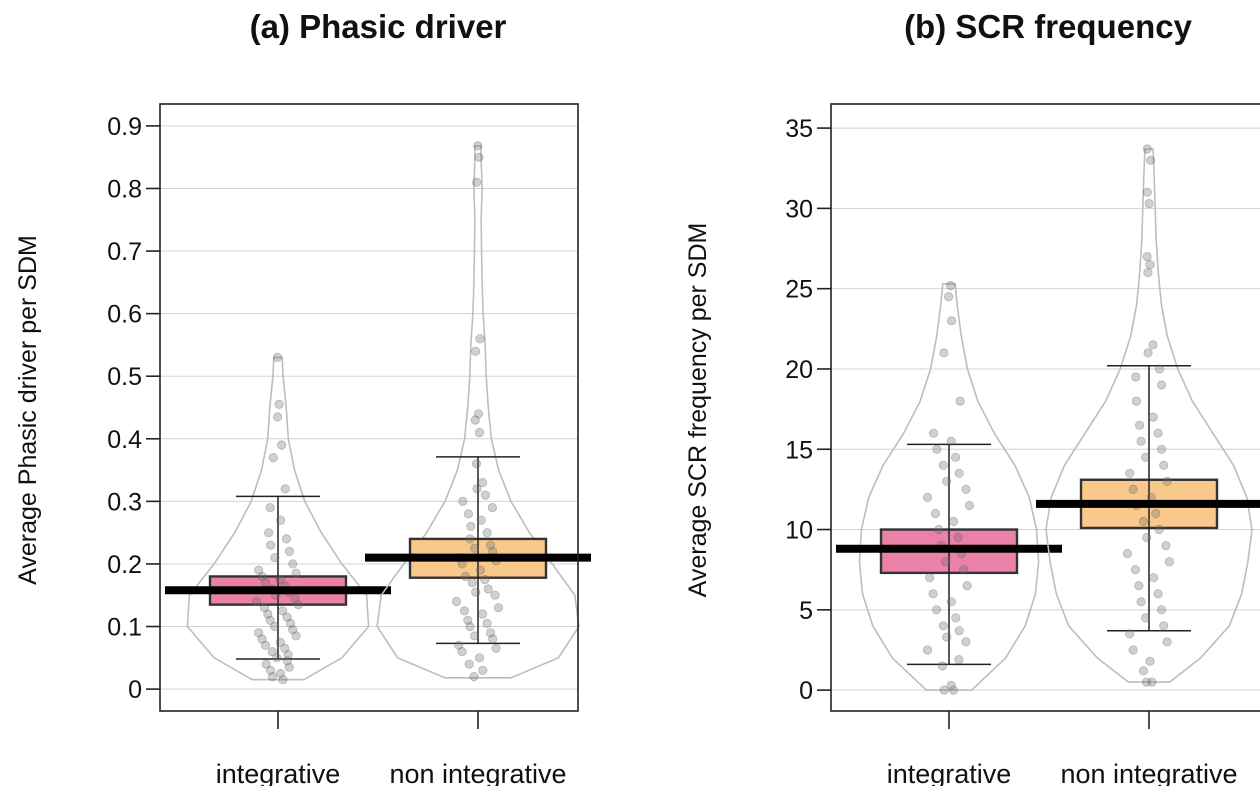 The height and width of the screenshot is (791, 1260). What do you see at coordinates (806, 611) in the screenshot?
I see `panel-b-y-tick-label: 5` at bounding box center [806, 611].